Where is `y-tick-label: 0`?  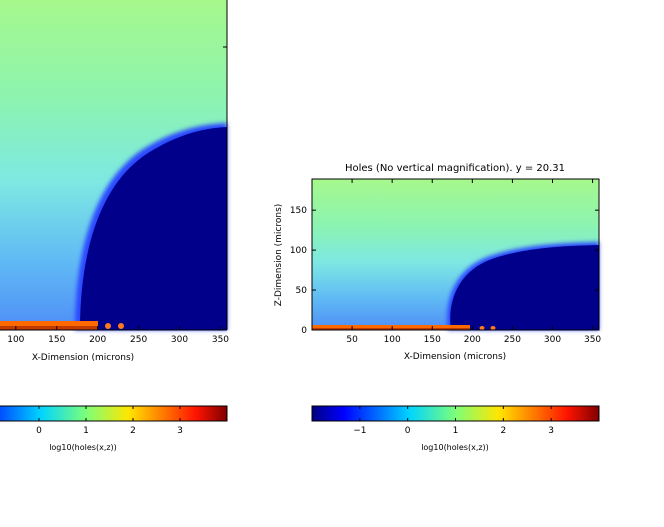 y-tick-label: 0 is located at coordinates (304, 331).